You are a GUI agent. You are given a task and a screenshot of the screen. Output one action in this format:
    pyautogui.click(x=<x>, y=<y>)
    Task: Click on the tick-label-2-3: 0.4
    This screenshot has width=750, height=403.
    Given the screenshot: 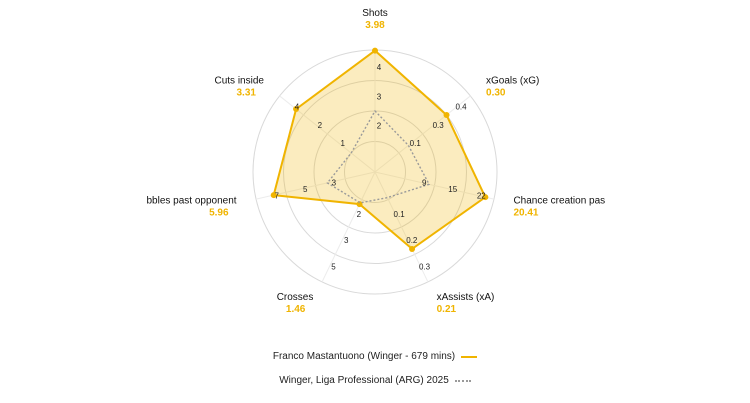 What is the action you would take?
    pyautogui.click(x=461, y=107)
    